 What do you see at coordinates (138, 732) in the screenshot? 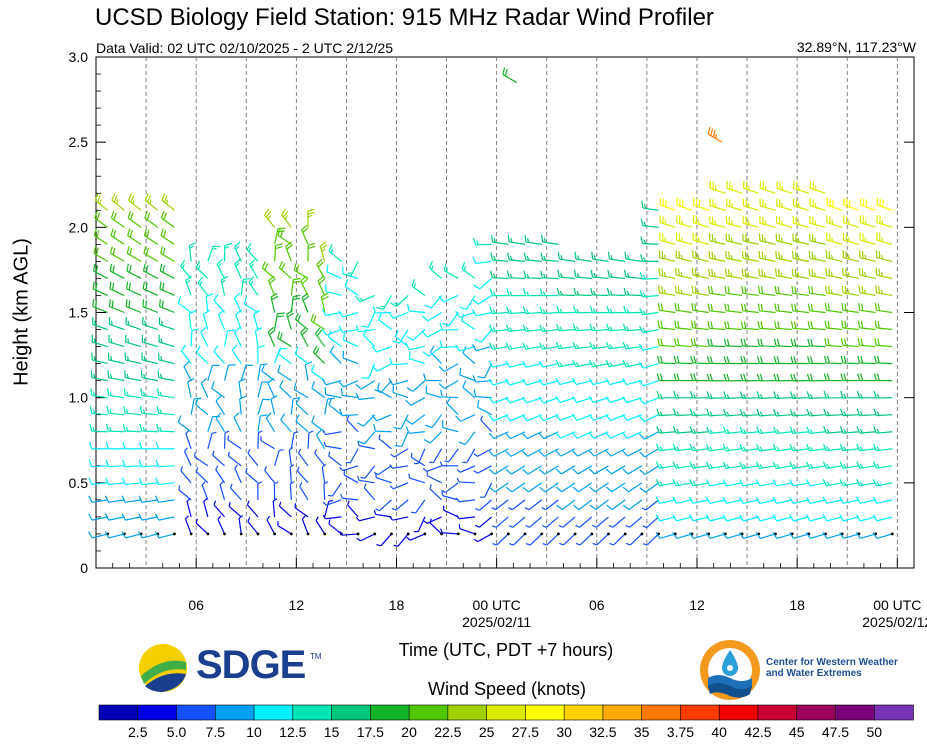
I see `colorbar-tick-label: 2.5` at bounding box center [138, 732].